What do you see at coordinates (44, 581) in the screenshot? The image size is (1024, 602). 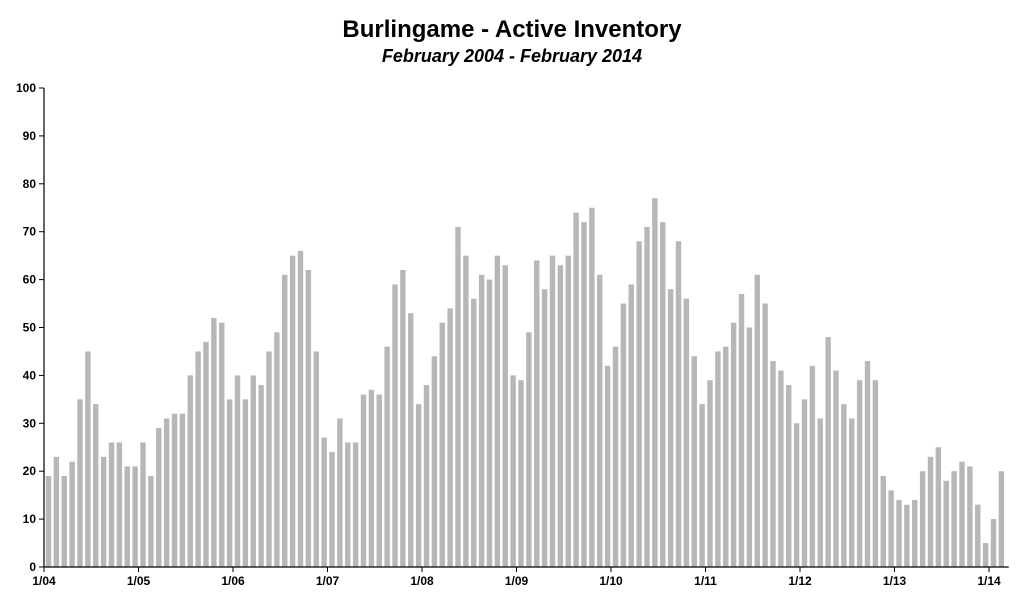 I see `x-tick-label: 1/04` at bounding box center [44, 581].